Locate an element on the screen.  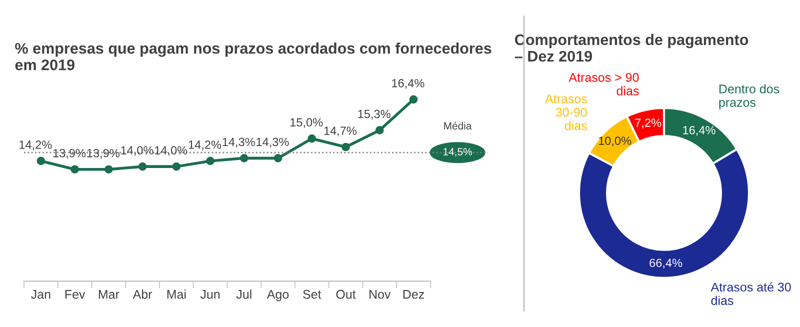
chart-title: Comportamentos de pagamento – Dez 2019 is located at coordinates (631, 48).